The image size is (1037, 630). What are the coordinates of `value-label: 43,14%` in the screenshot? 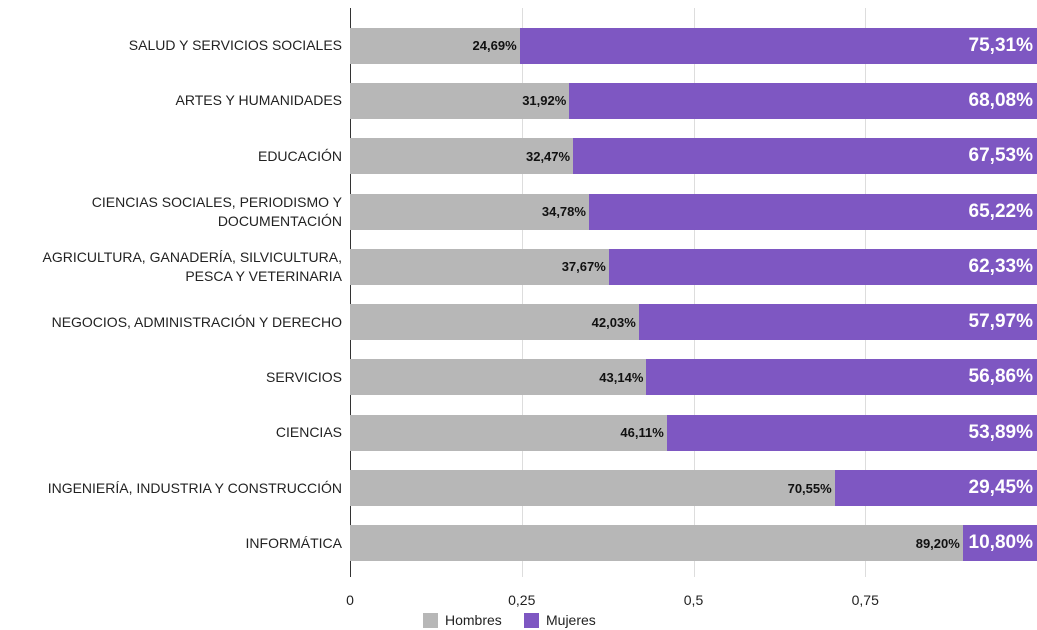 It's located at (621, 377).